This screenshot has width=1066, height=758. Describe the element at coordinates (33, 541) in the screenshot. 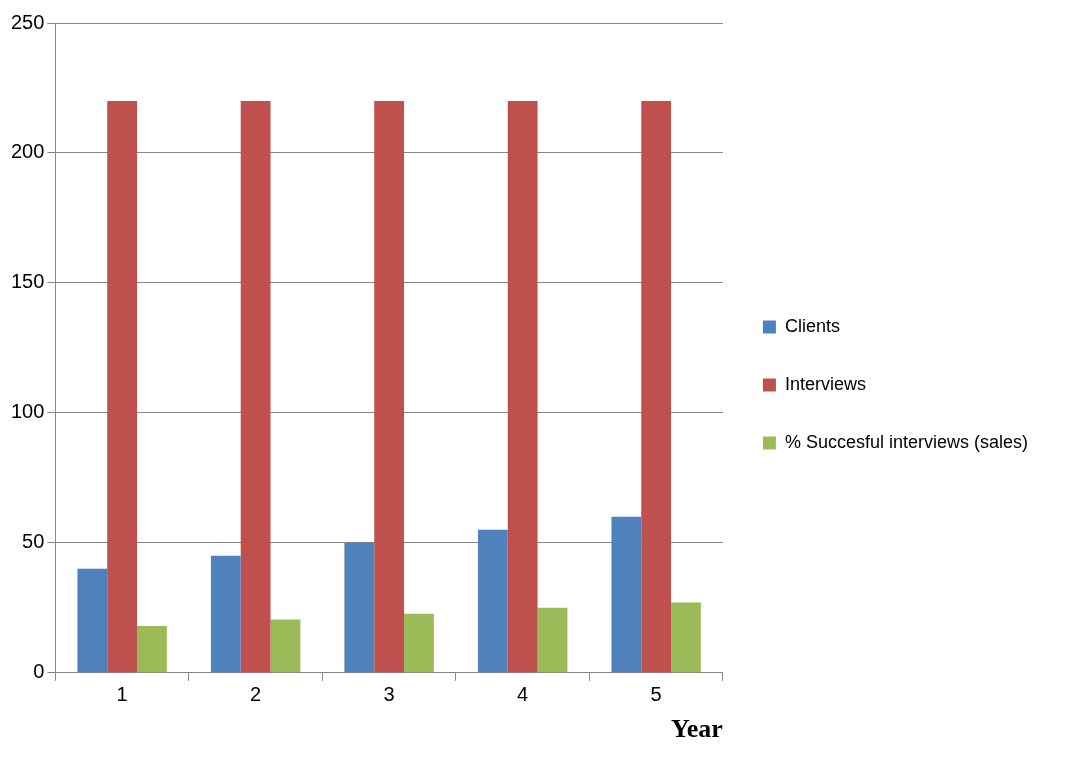

I see `y-tick-label: 50` at that location.